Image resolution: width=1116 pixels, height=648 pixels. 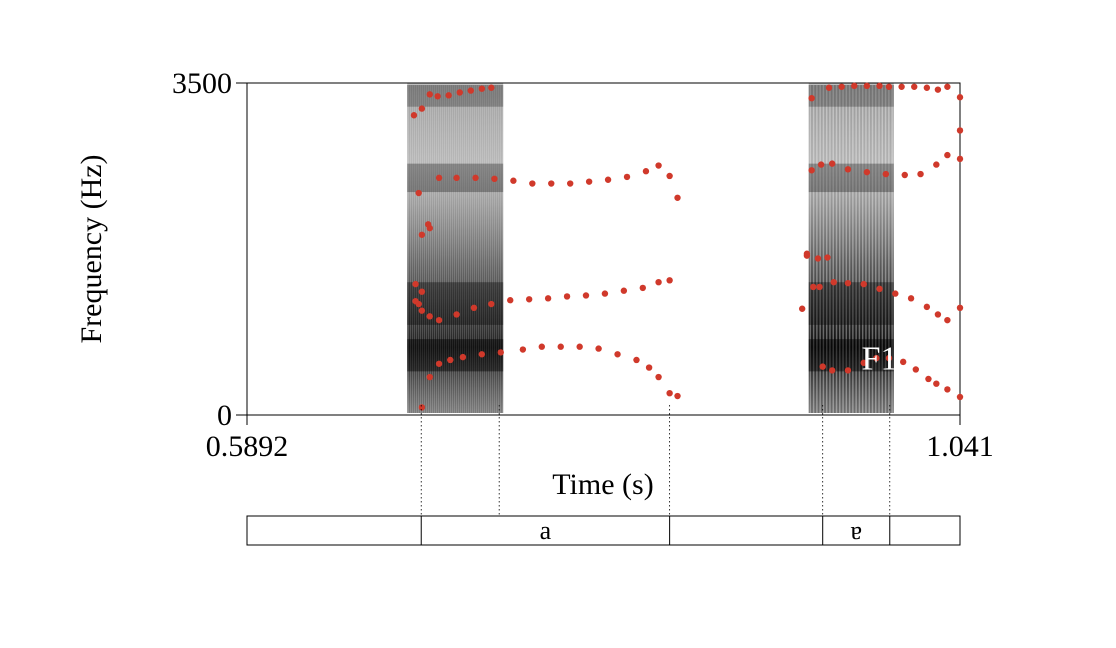 What do you see at coordinates (91, 248) in the screenshot?
I see `y-axis-title: Frequency (Hz)` at bounding box center [91, 248].